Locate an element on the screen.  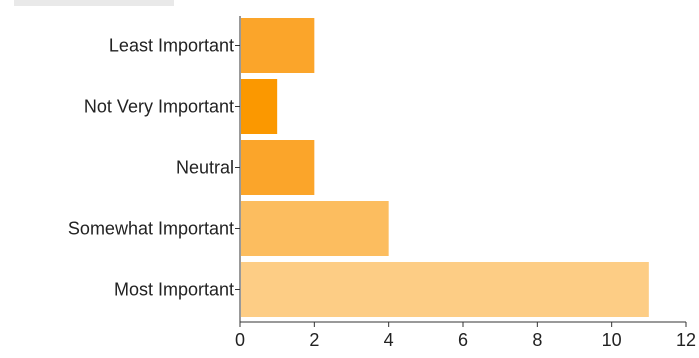
x-tick-label: 2 is located at coordinates (314, 340).